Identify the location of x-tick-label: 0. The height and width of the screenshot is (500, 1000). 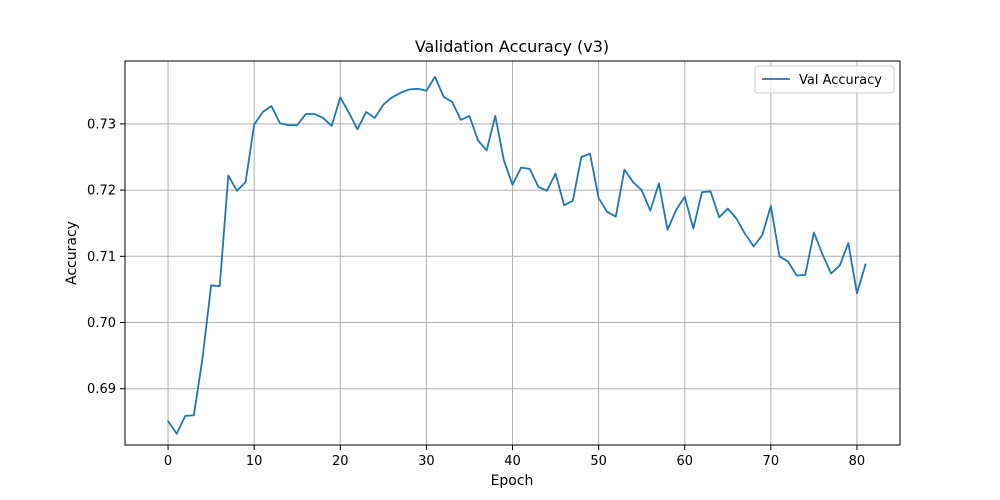
(168, 461).